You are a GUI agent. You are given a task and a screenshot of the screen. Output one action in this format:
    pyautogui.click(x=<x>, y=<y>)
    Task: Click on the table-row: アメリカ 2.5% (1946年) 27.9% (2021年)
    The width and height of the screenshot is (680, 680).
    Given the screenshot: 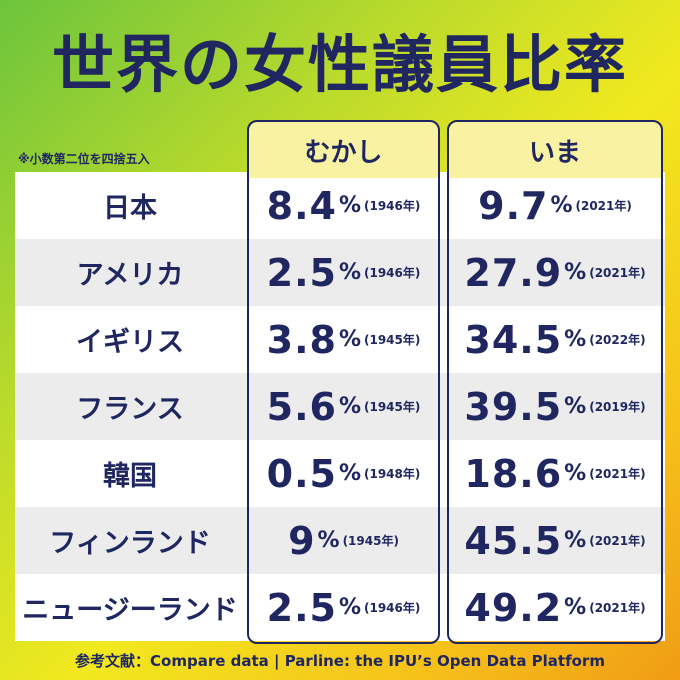 What is the action you would take?
    pyautogui.click(x=340, y=272)
    